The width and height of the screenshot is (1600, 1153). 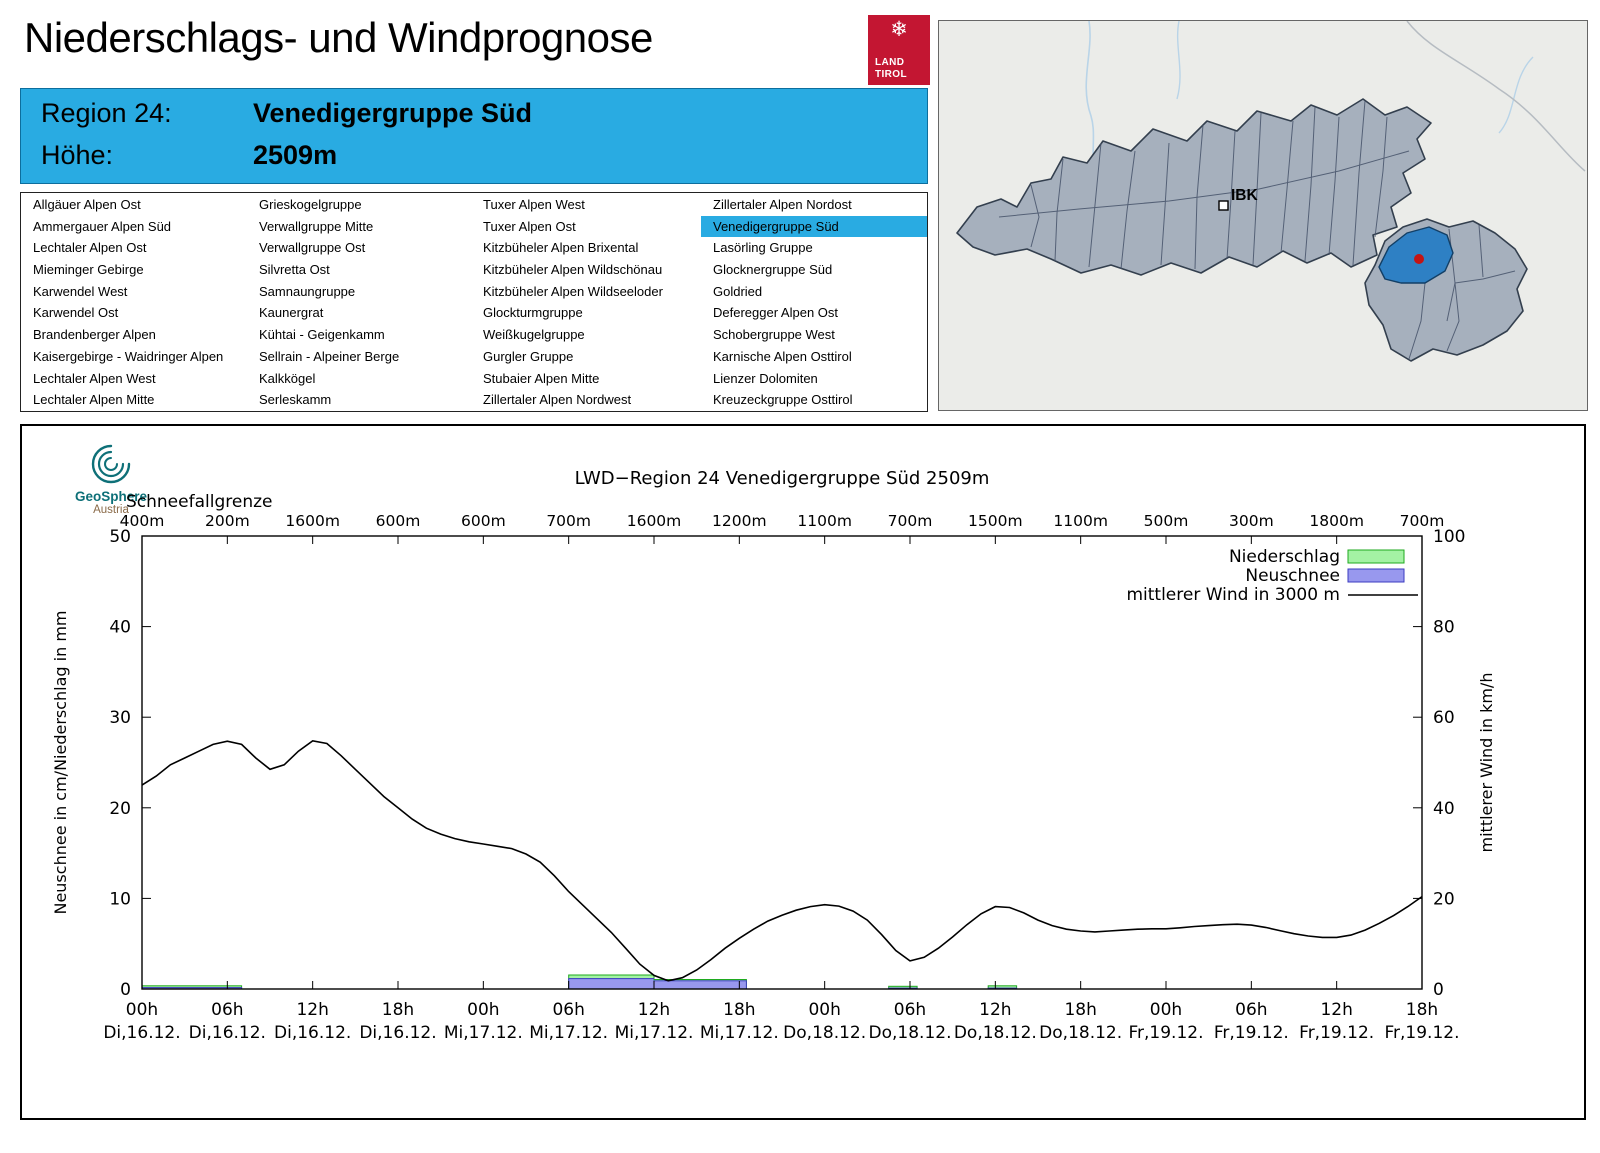 What do you see at coordinates (782, 356) in the screenshot?
I see `region-list-item: Karnische Alpen Osttirol` at bounding box center [782, 356].